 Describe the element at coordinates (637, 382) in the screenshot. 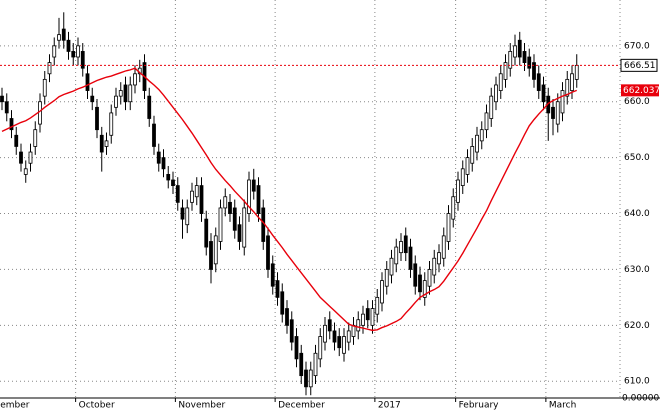

I see `y-tick-label: 610.0` at that location.